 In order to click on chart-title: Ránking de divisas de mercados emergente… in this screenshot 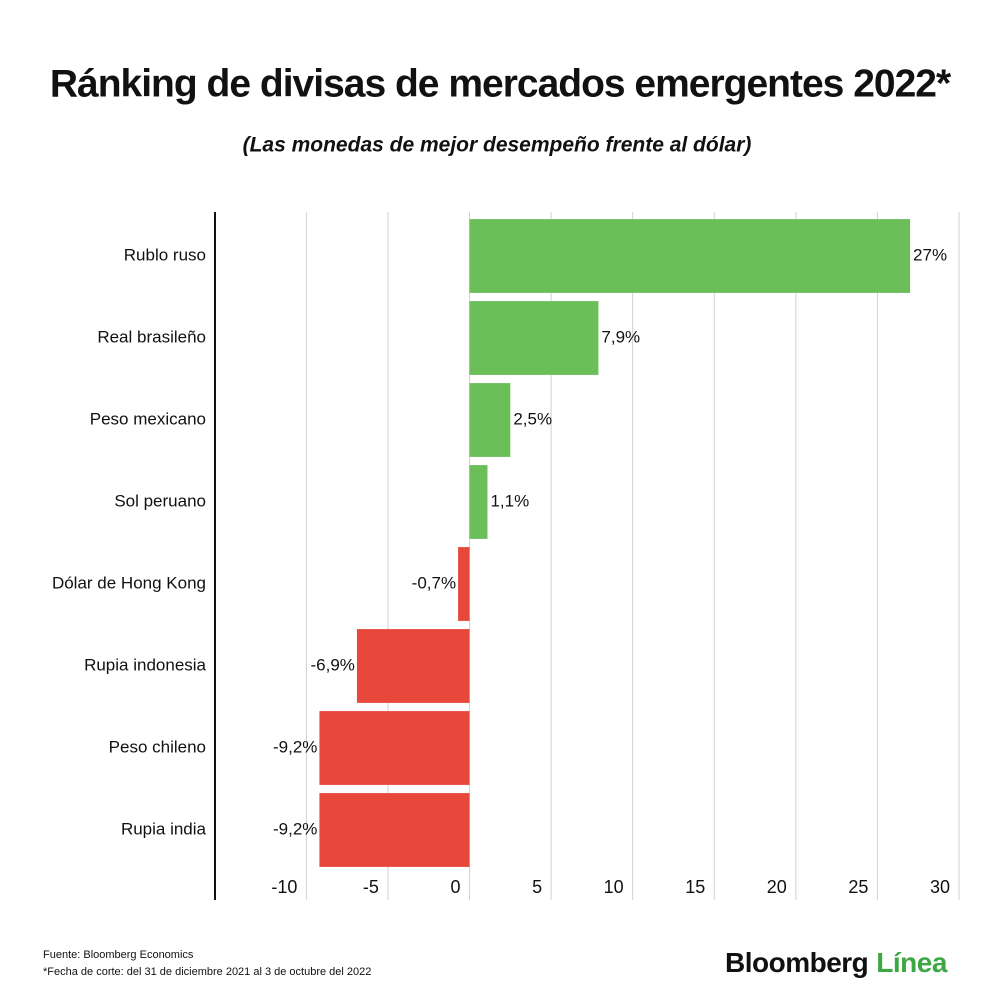, I will do `click(501, 83)`.